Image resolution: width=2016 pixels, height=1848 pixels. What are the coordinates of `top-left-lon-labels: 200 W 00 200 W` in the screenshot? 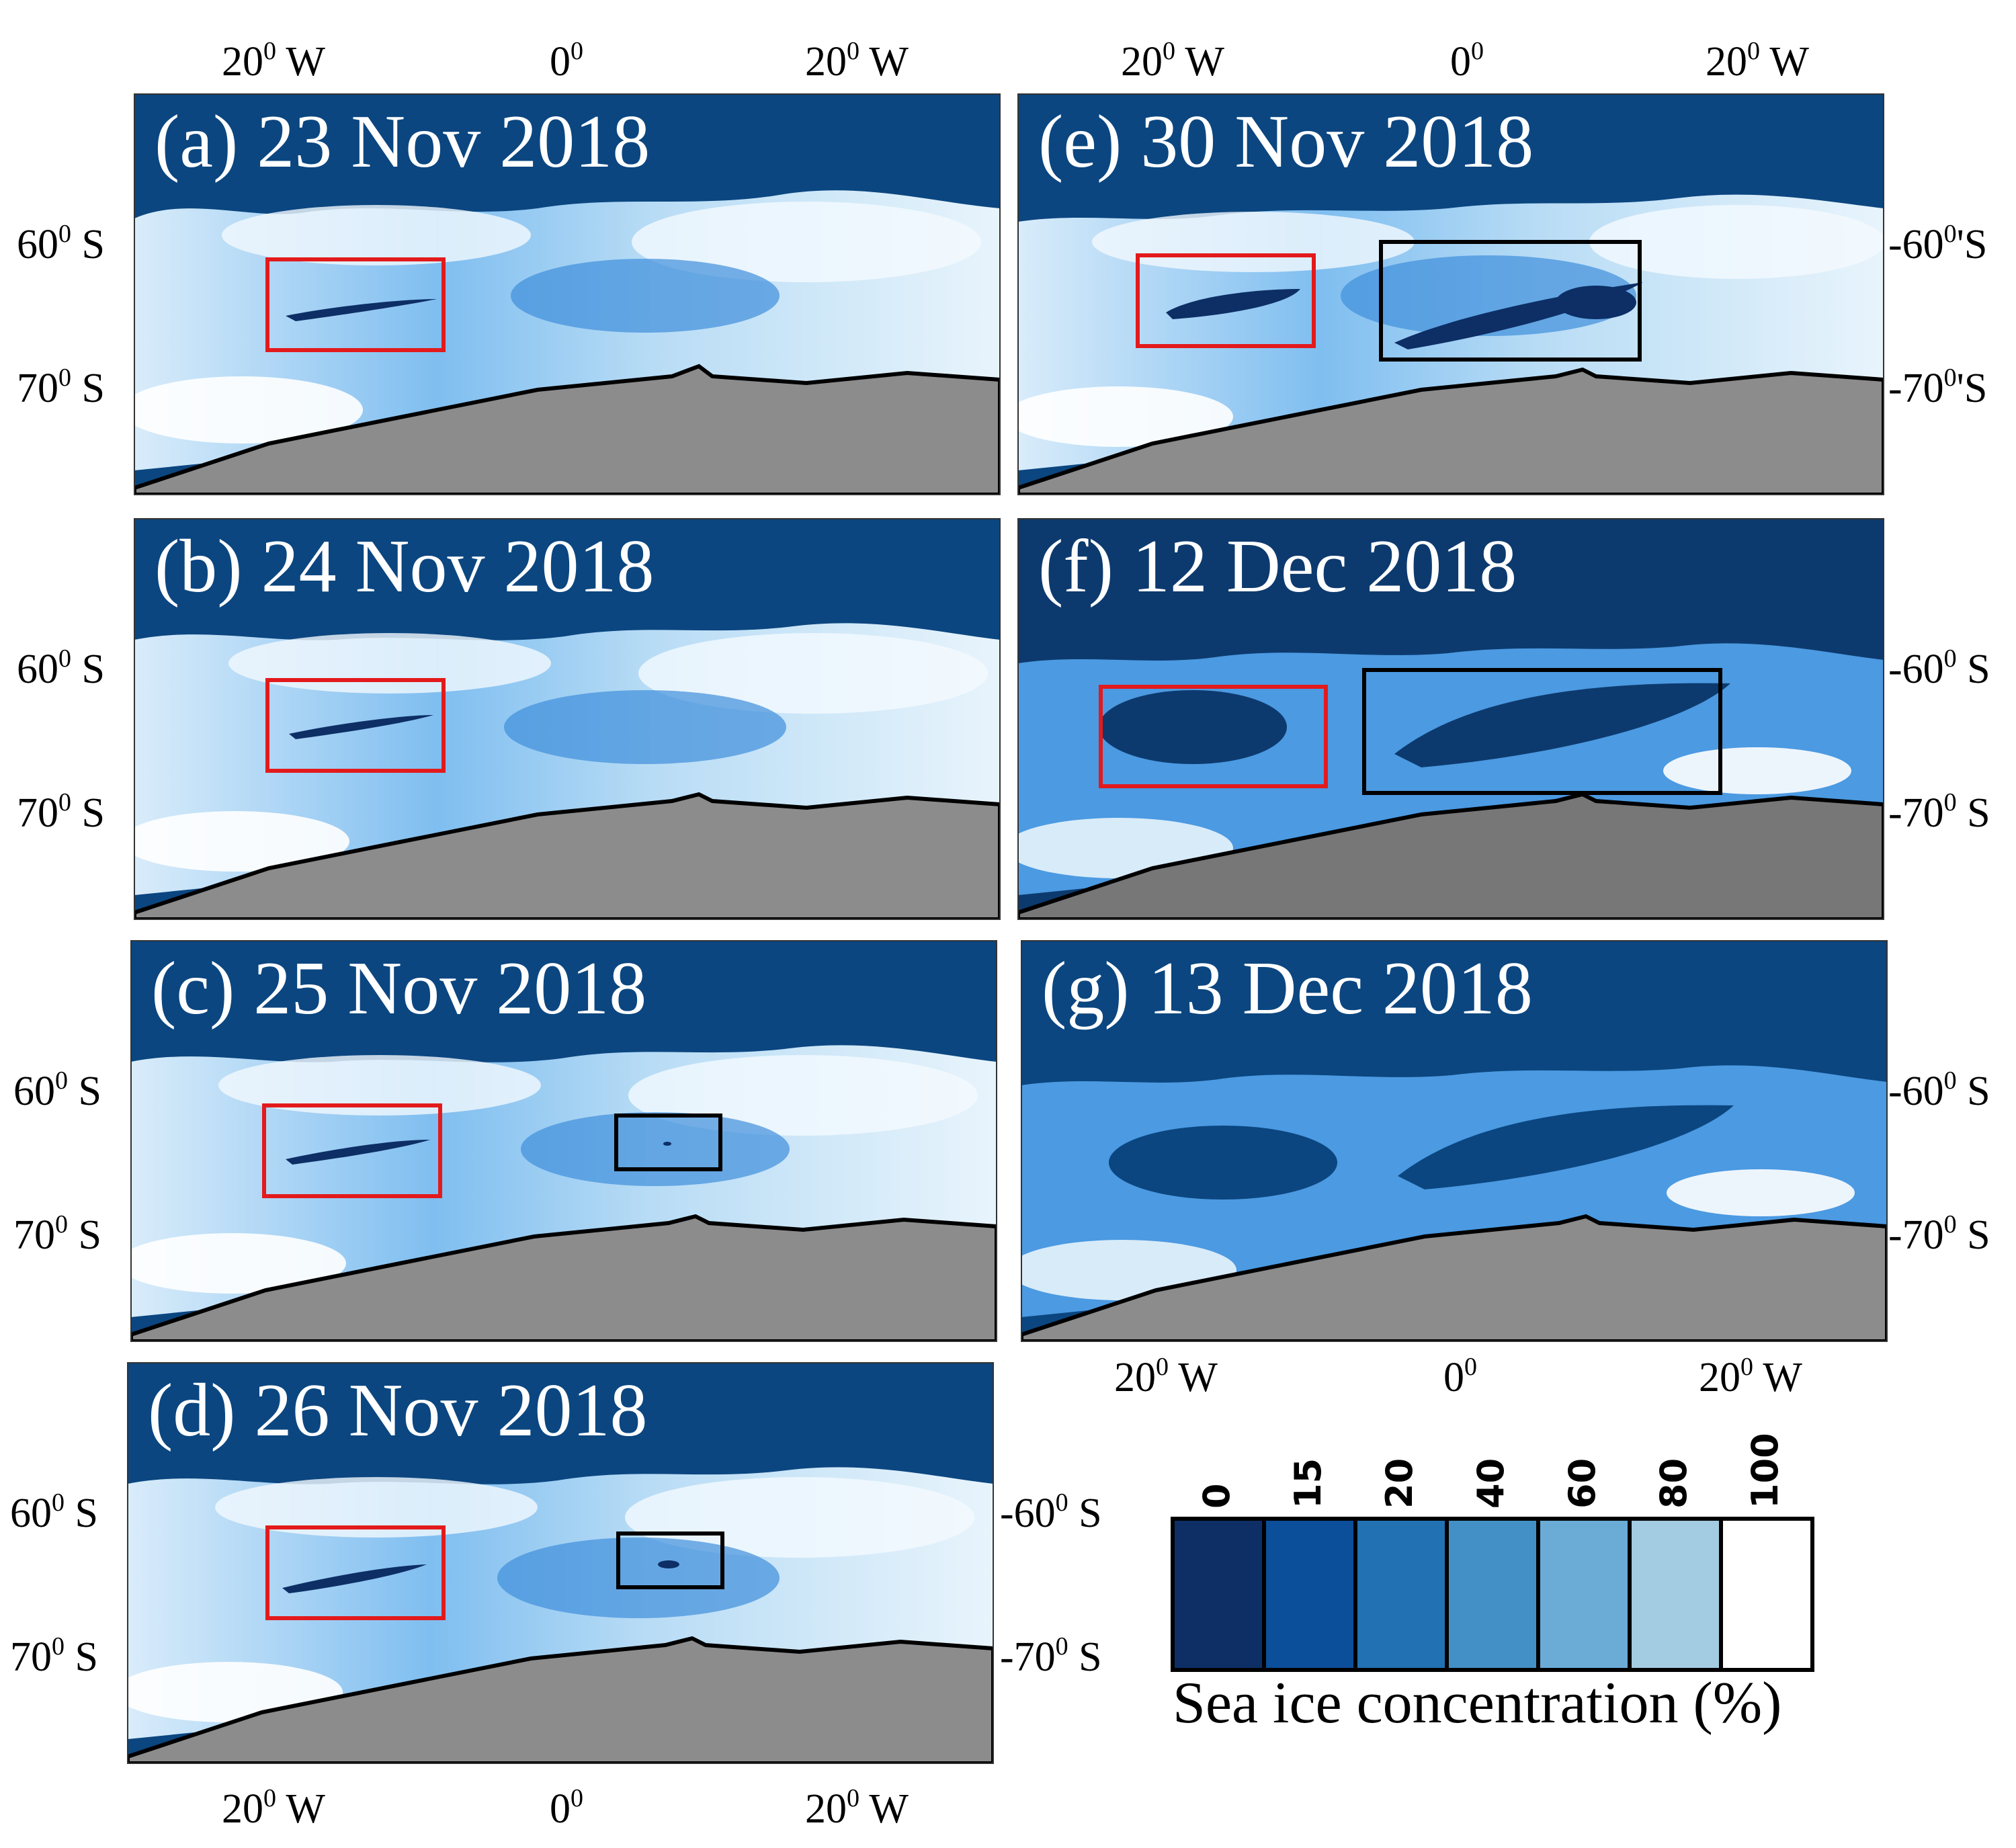 It's located at (565, 61).